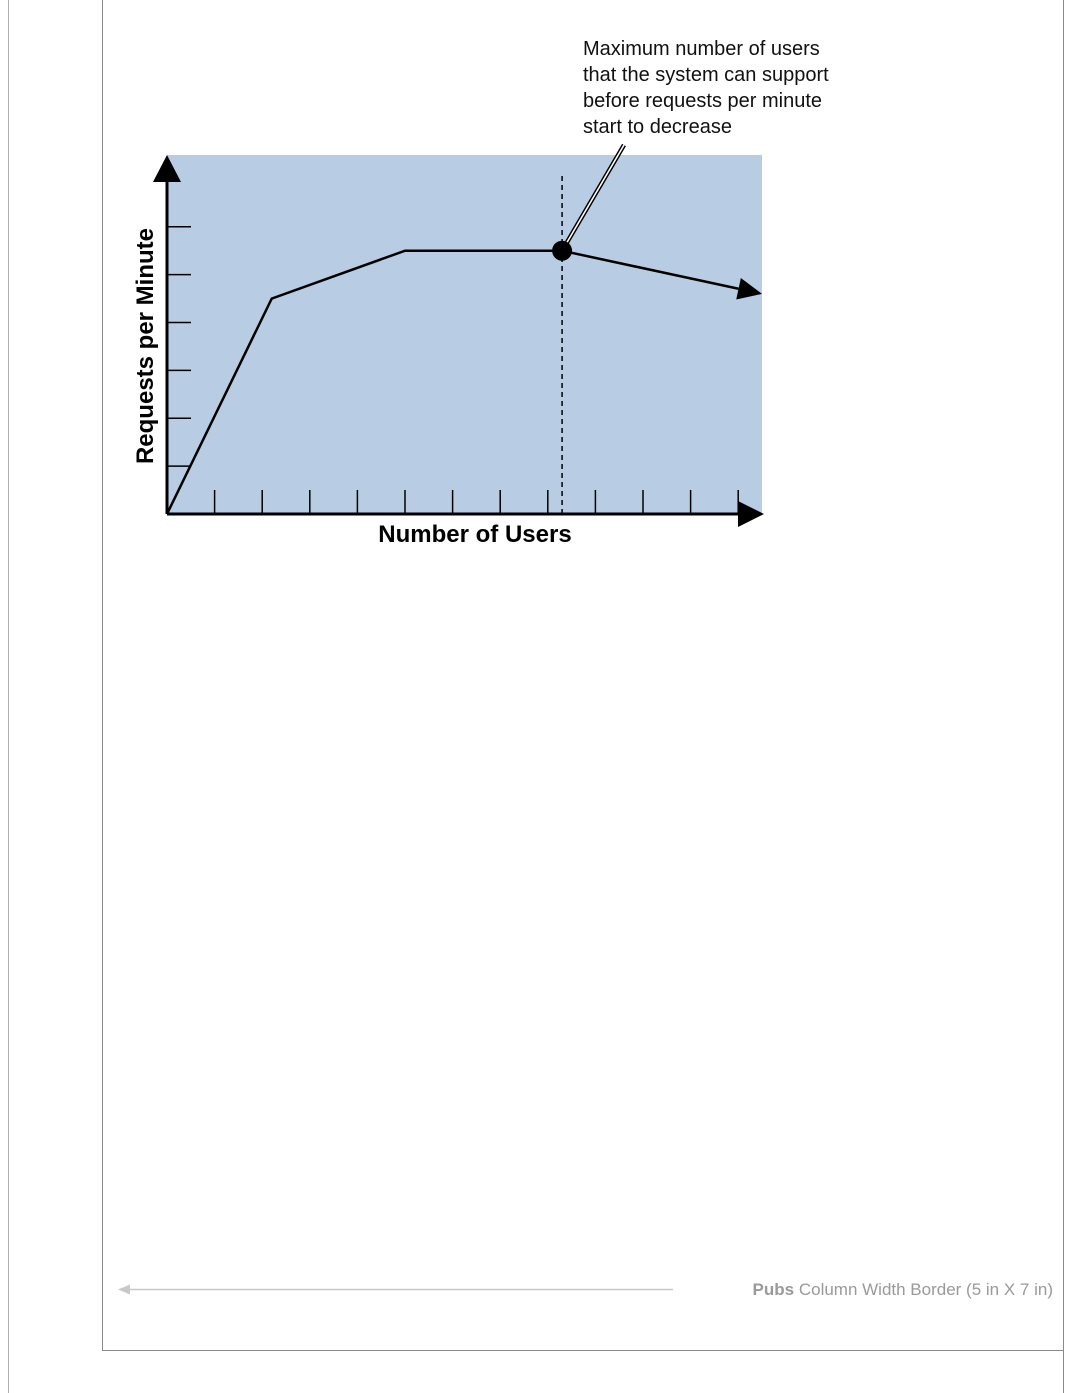  I want to click on column-width-border-label: Pubs Column Width Border (5 in X 7 in), so click(903, 1289).